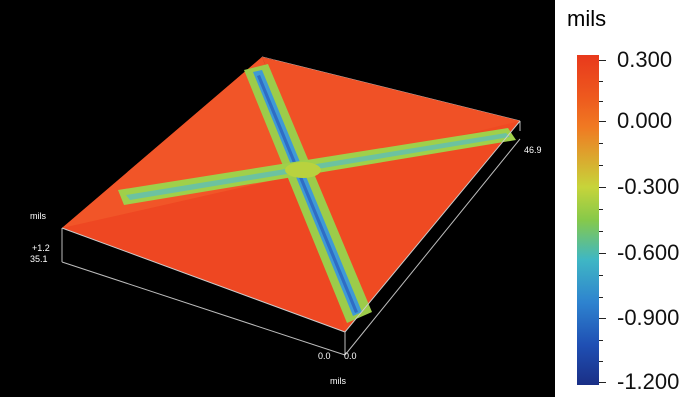 The width and height of the screenshot is (695, 397). Describe the element at coordinates (648, 186) in the screenshot. I see `colorbar-label: -0.300` at that location.